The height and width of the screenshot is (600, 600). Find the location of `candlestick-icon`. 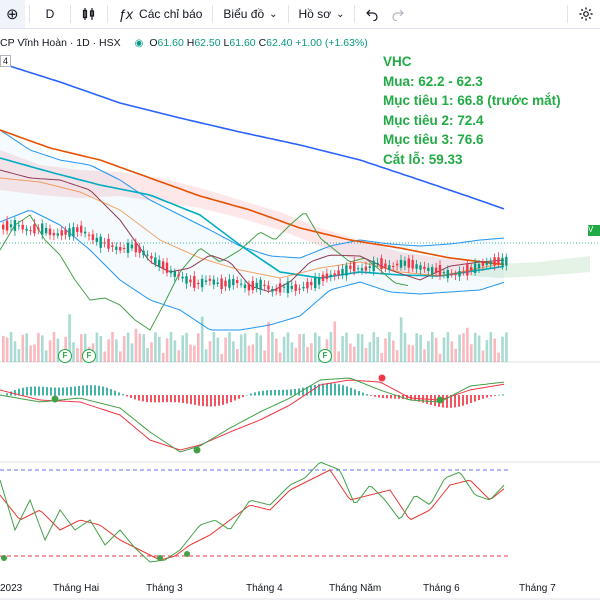

candlestick-icon is located at coordinates (89, 14).